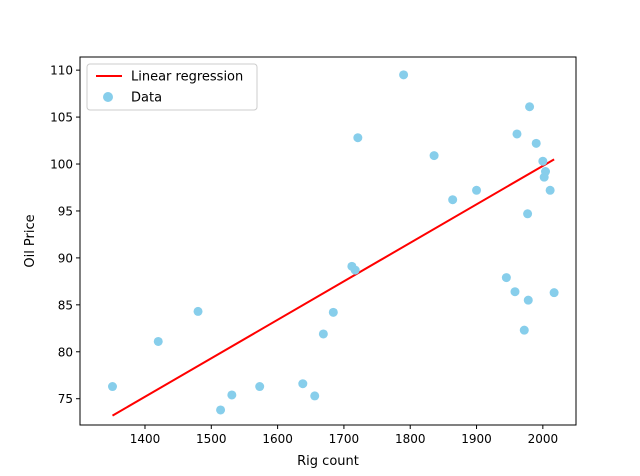 The image size is (640, 476). I want to click on x-tick-label: 1400, so click(145, 439).